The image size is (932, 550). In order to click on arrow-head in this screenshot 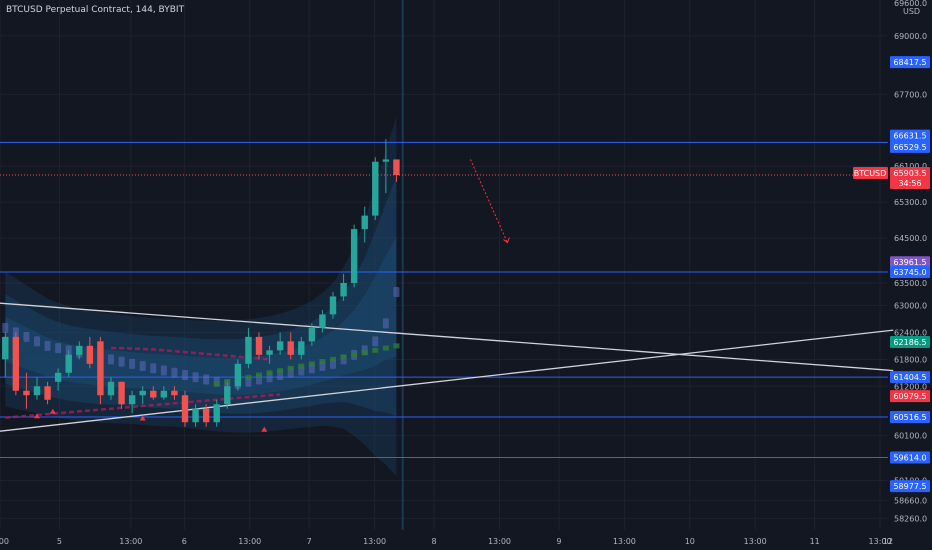, I will do `click(506, 240)`.